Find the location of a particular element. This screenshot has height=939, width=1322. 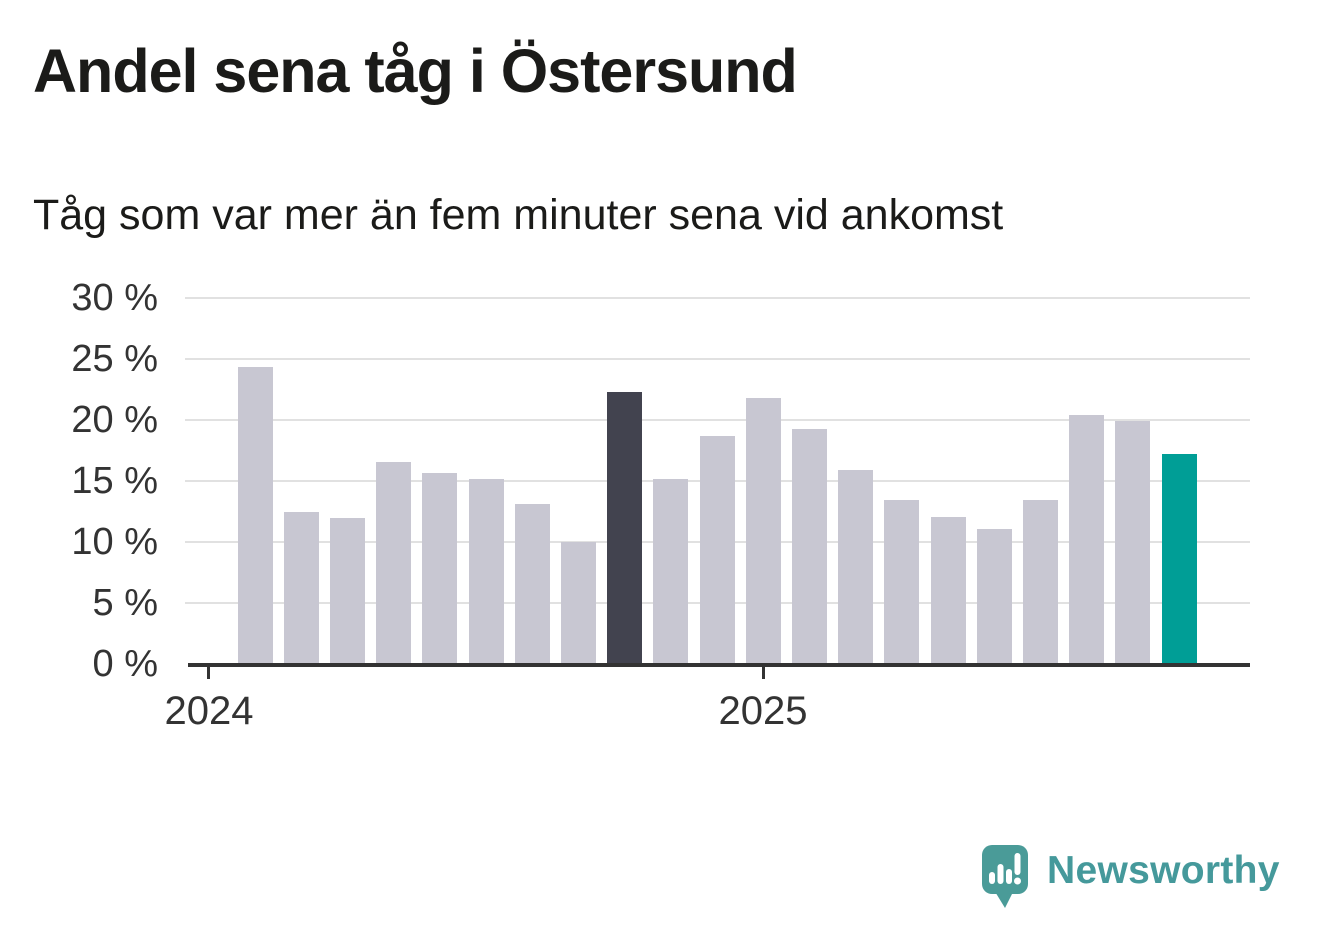

newsworthy-logo-icon is located at coordinates (1005, 876).